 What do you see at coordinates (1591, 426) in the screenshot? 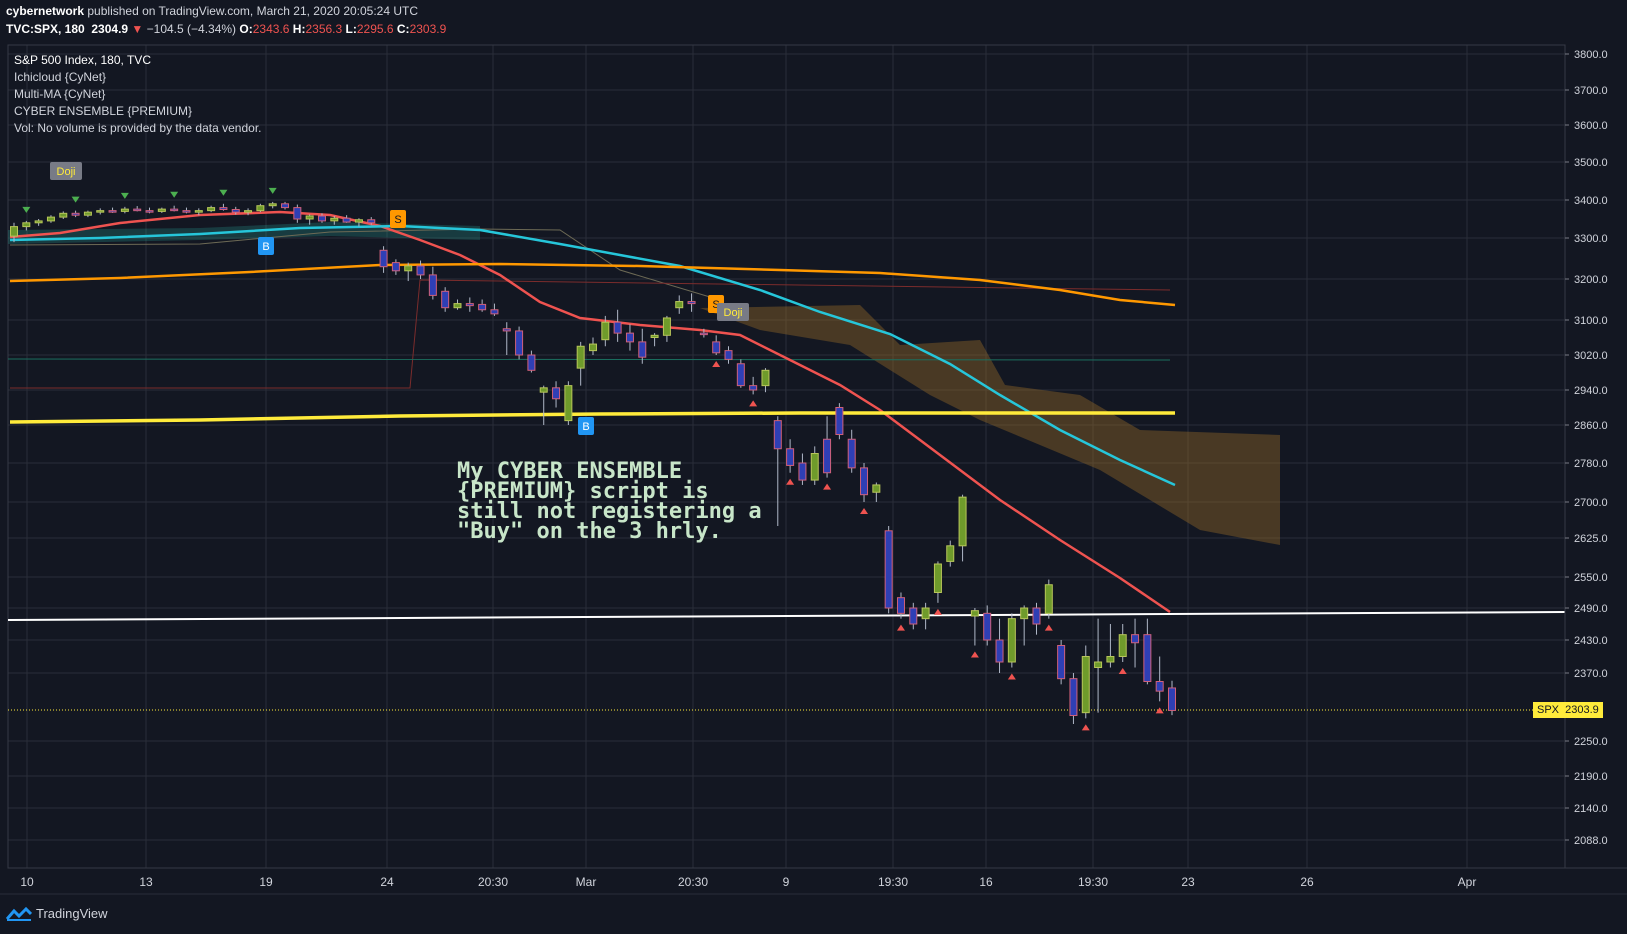
I see `y-tick-label: 2860.0` at bounding box center [1591, 426].